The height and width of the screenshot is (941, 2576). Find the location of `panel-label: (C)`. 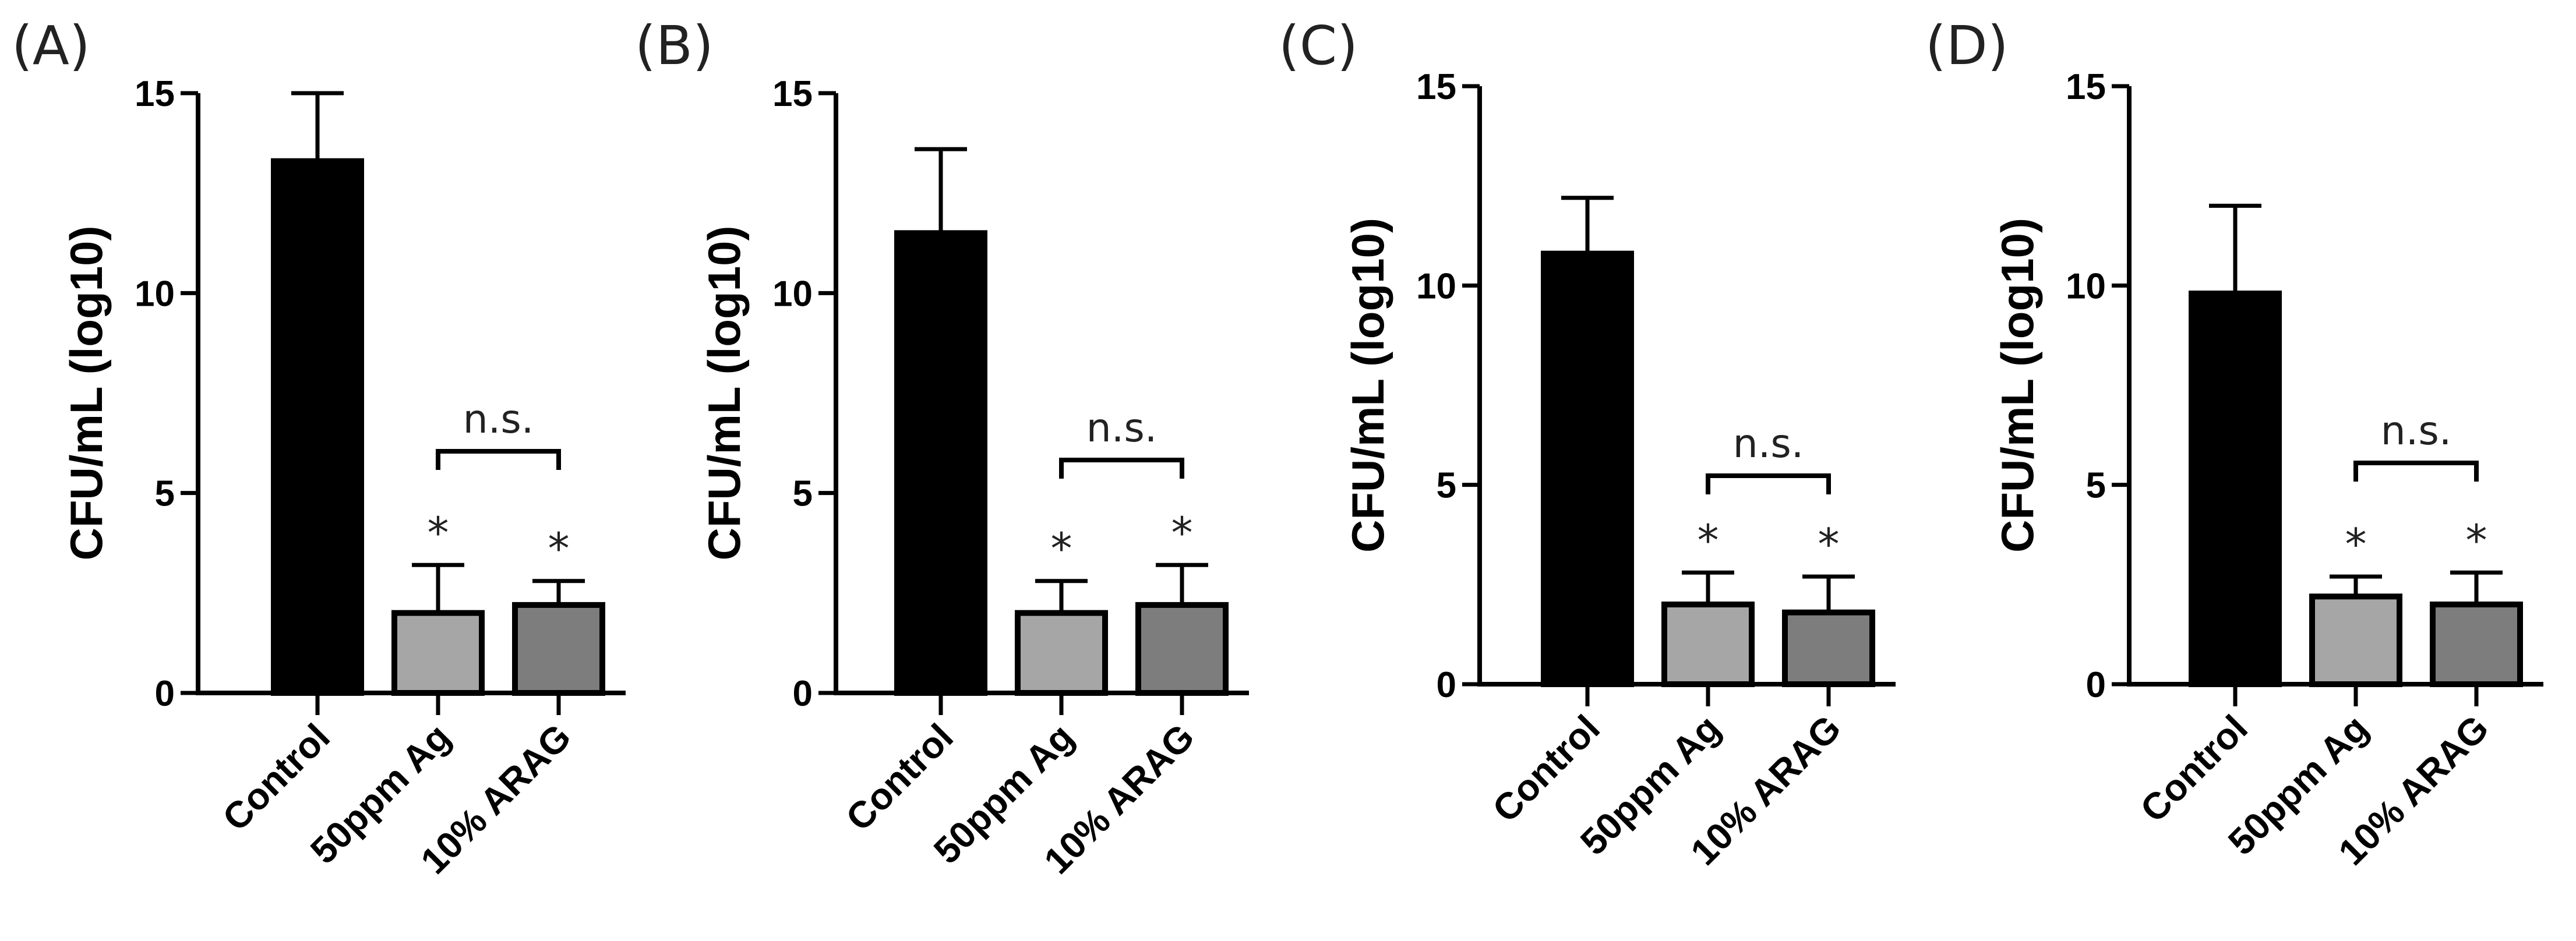

panel-label: (C) is located at coordinates (1319, 46).